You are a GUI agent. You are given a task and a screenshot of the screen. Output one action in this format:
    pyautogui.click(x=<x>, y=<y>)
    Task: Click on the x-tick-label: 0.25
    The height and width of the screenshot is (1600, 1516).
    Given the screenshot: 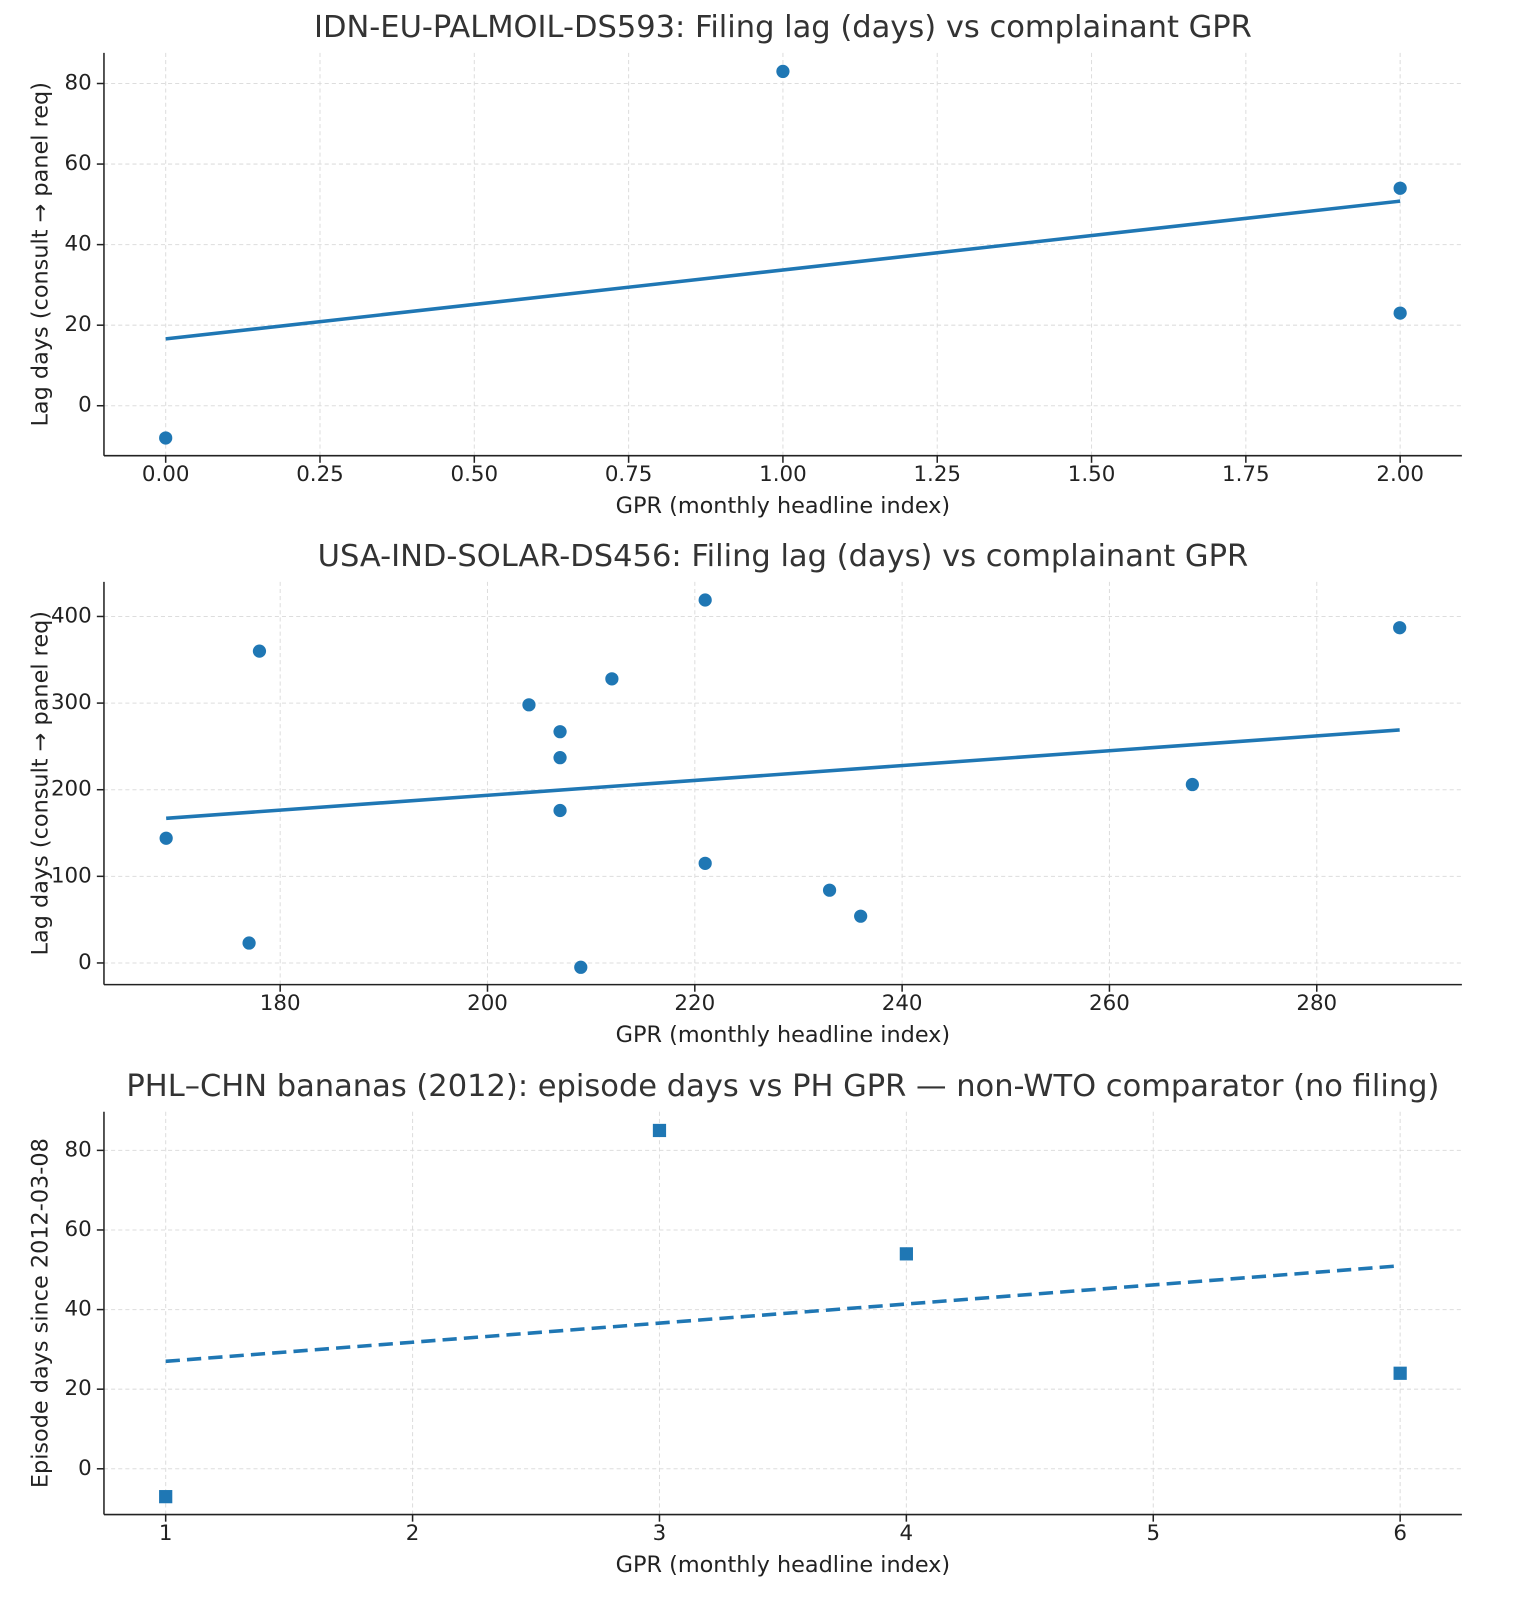 What is the action you would take?
    pyautogui.click(x=320, y=474)
    